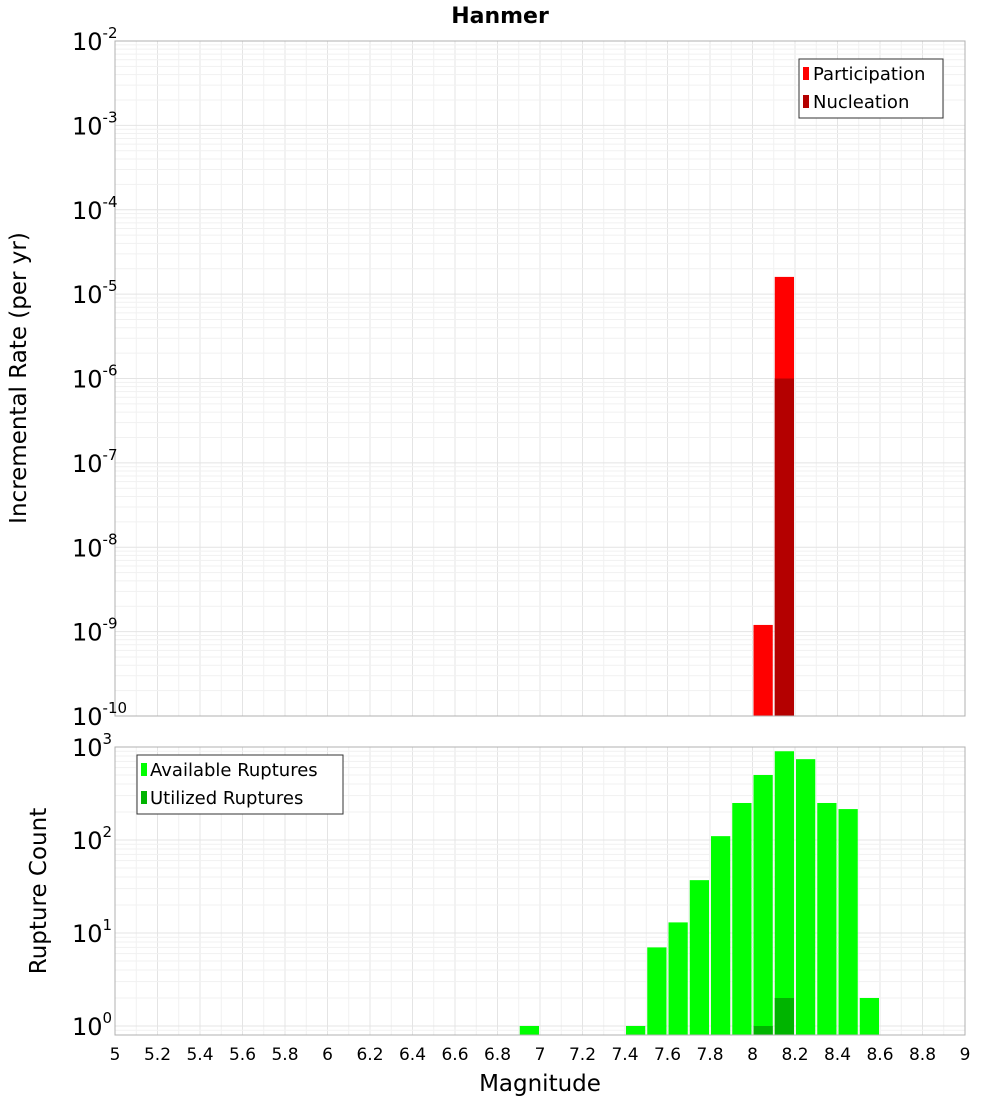 Image resolution: width=1000 pixels, height=1100 pixels. I want to click on legend-swatch-participation, so click(806, 73).